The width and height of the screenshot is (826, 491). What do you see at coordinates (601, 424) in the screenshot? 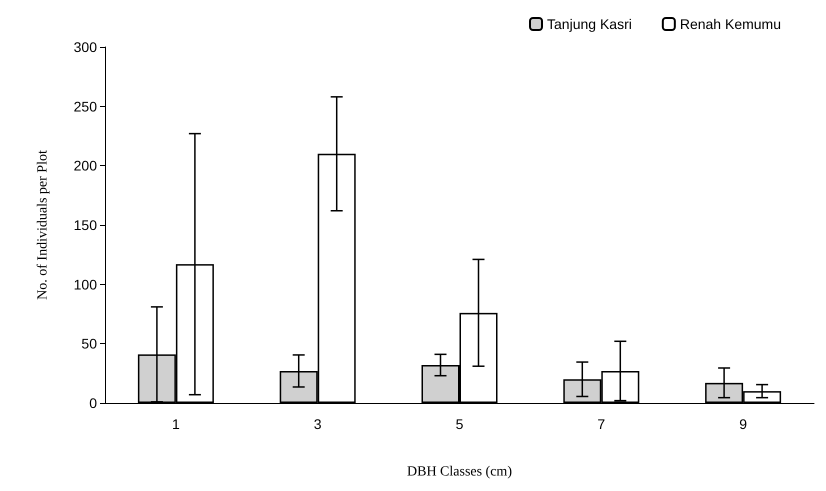
I see `x-tick-label: 7` at bounding box center [601, 424].